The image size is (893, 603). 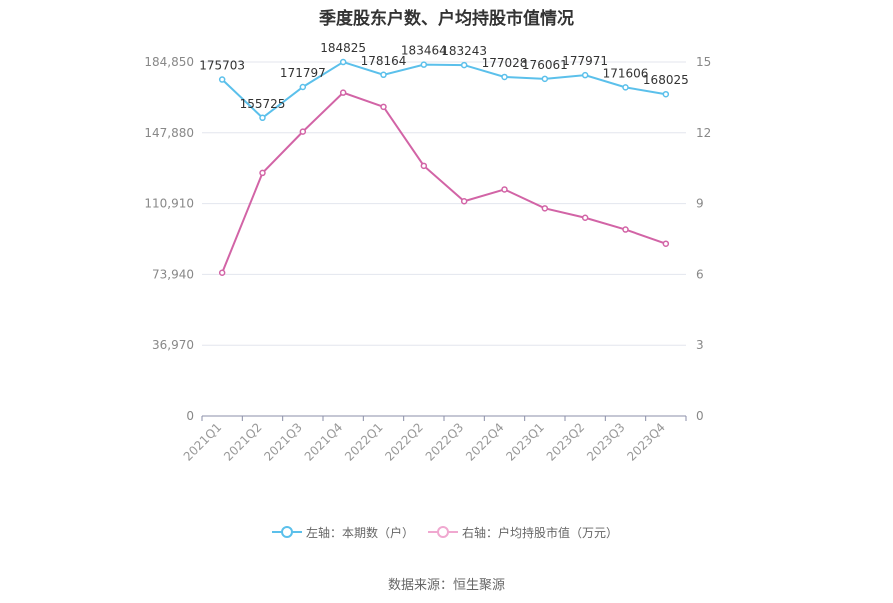 What do you see at coordinates (169, 204) in the screenshot?
I see `left-axis-tick-label: 110,910` at bounding box center [169, 204].